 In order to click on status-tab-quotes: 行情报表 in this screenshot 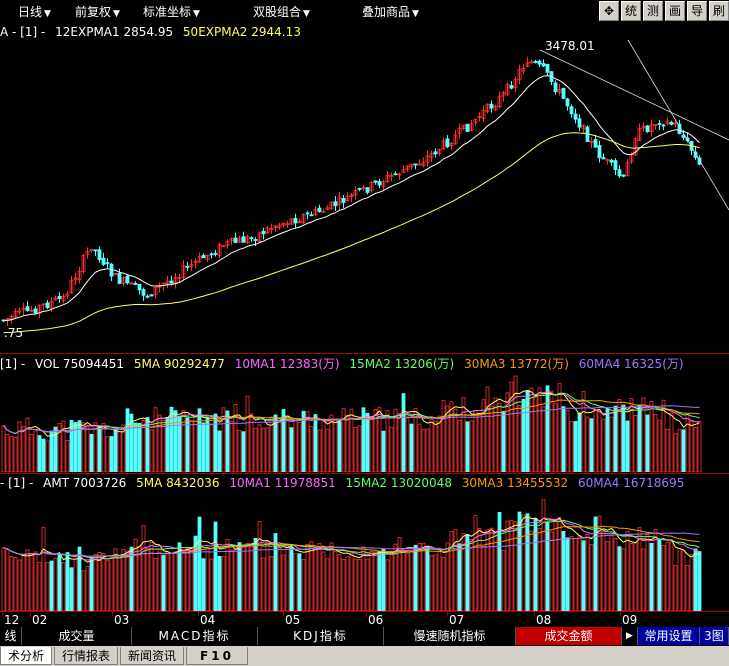, I will do `click(86, 656)`.